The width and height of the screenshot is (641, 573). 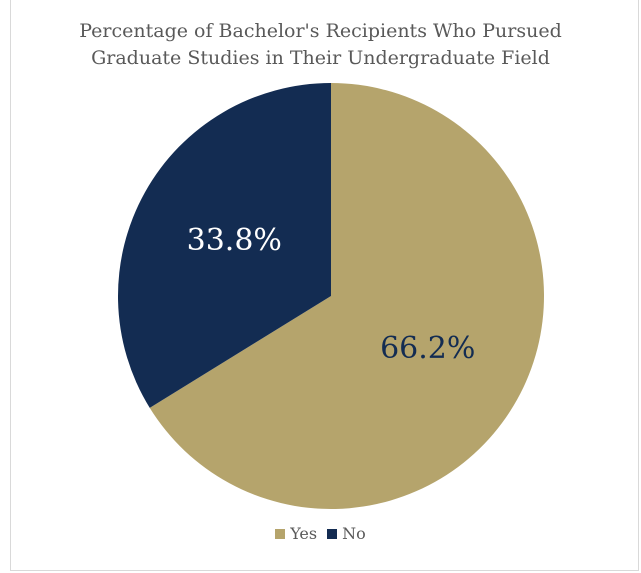 What do you see at coordinates (354, 533) in the screenshot?
I see `legend-label-no: No` at bounding box center [354, 533].